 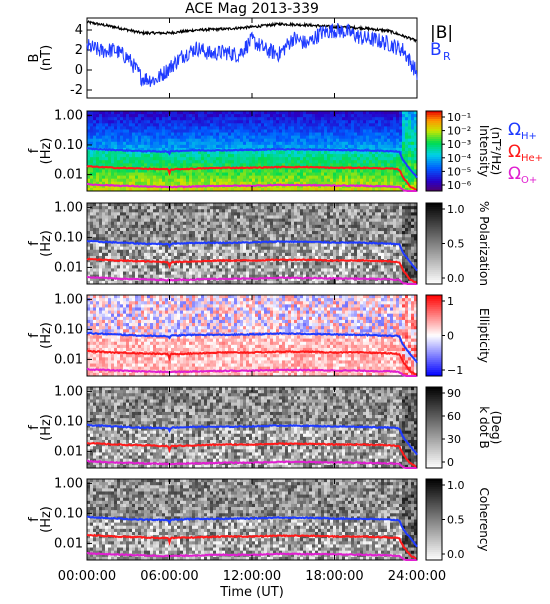 I want to click on colorbar-tick-label: 10⁻⁵, so click(x=459, y=171).